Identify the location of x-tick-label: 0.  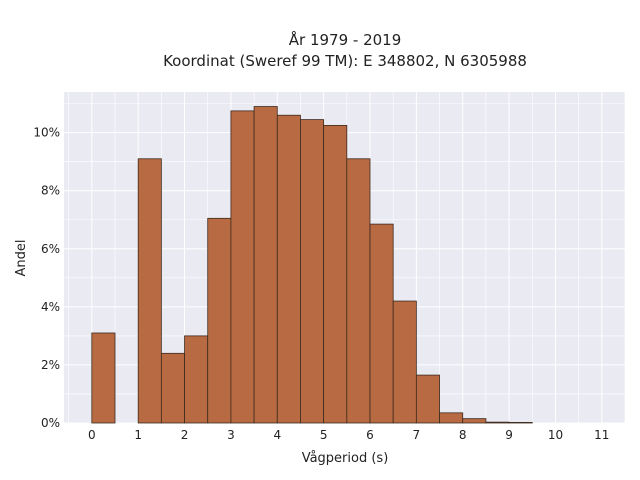
(92, 435).